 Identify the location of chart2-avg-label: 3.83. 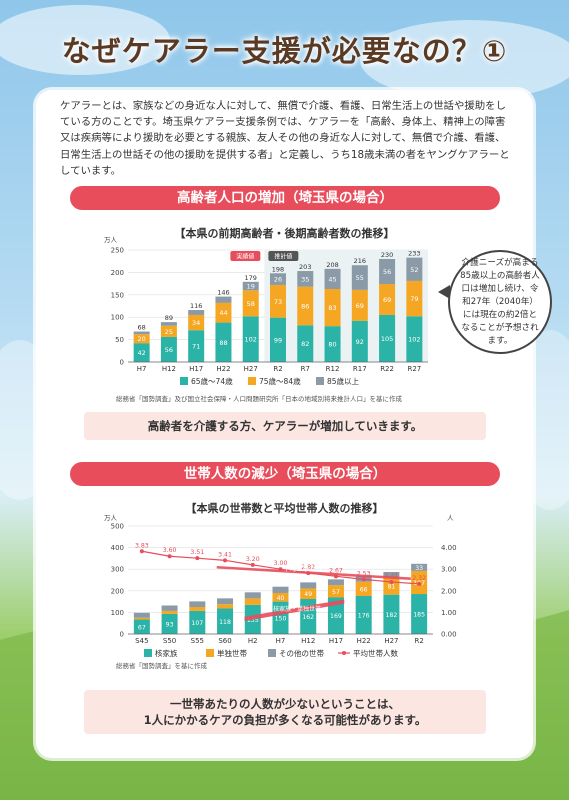
(142, 545).